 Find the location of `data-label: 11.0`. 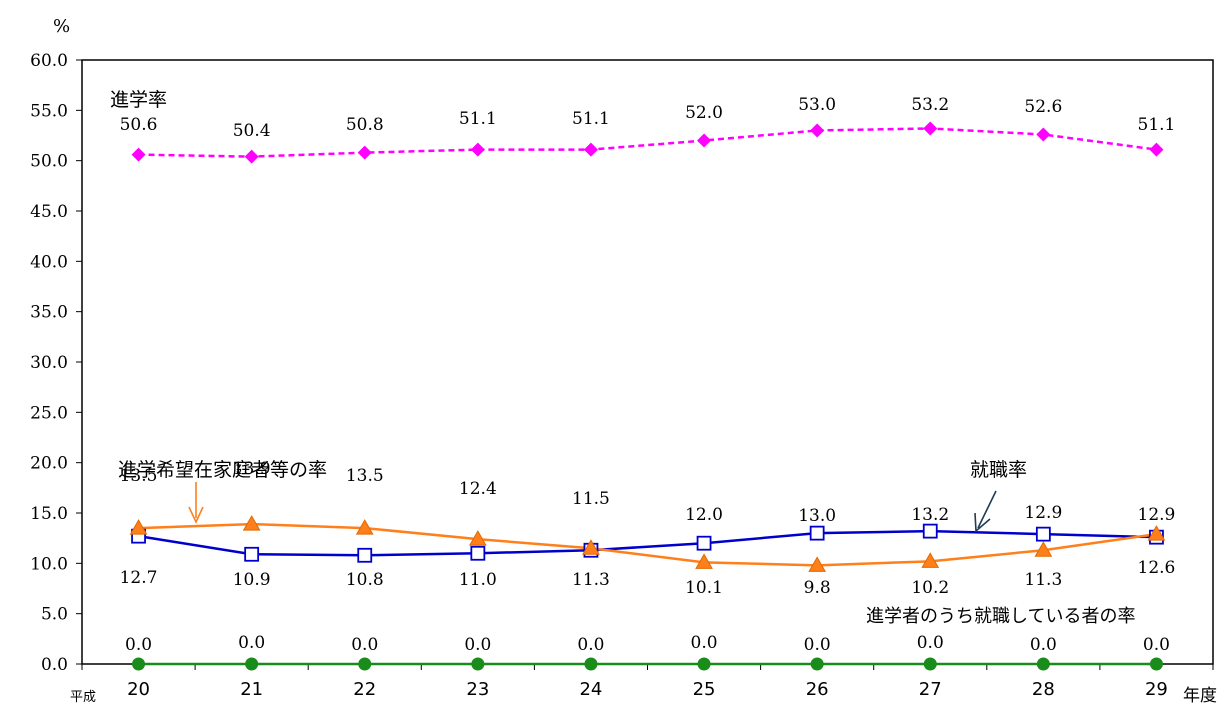

data-label: 11.0 is located at coordinates (478, 580).